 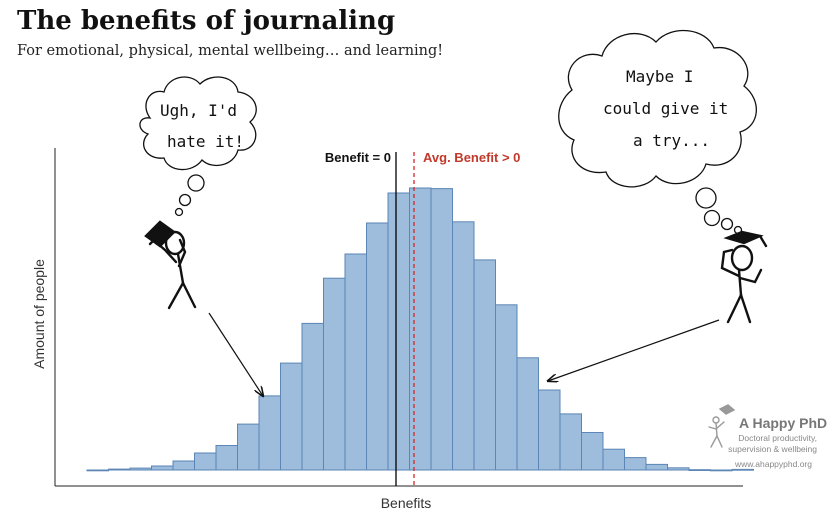 What do you see at coordinates (744, 277) in the screenshot?
I see `right-stick-figure` at bounding box center [744, 277].